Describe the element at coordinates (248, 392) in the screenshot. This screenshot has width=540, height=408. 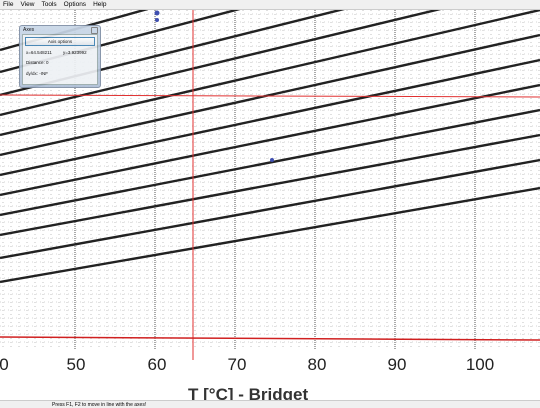
I see `axis-title: T [°C] - Bridget` at that location.